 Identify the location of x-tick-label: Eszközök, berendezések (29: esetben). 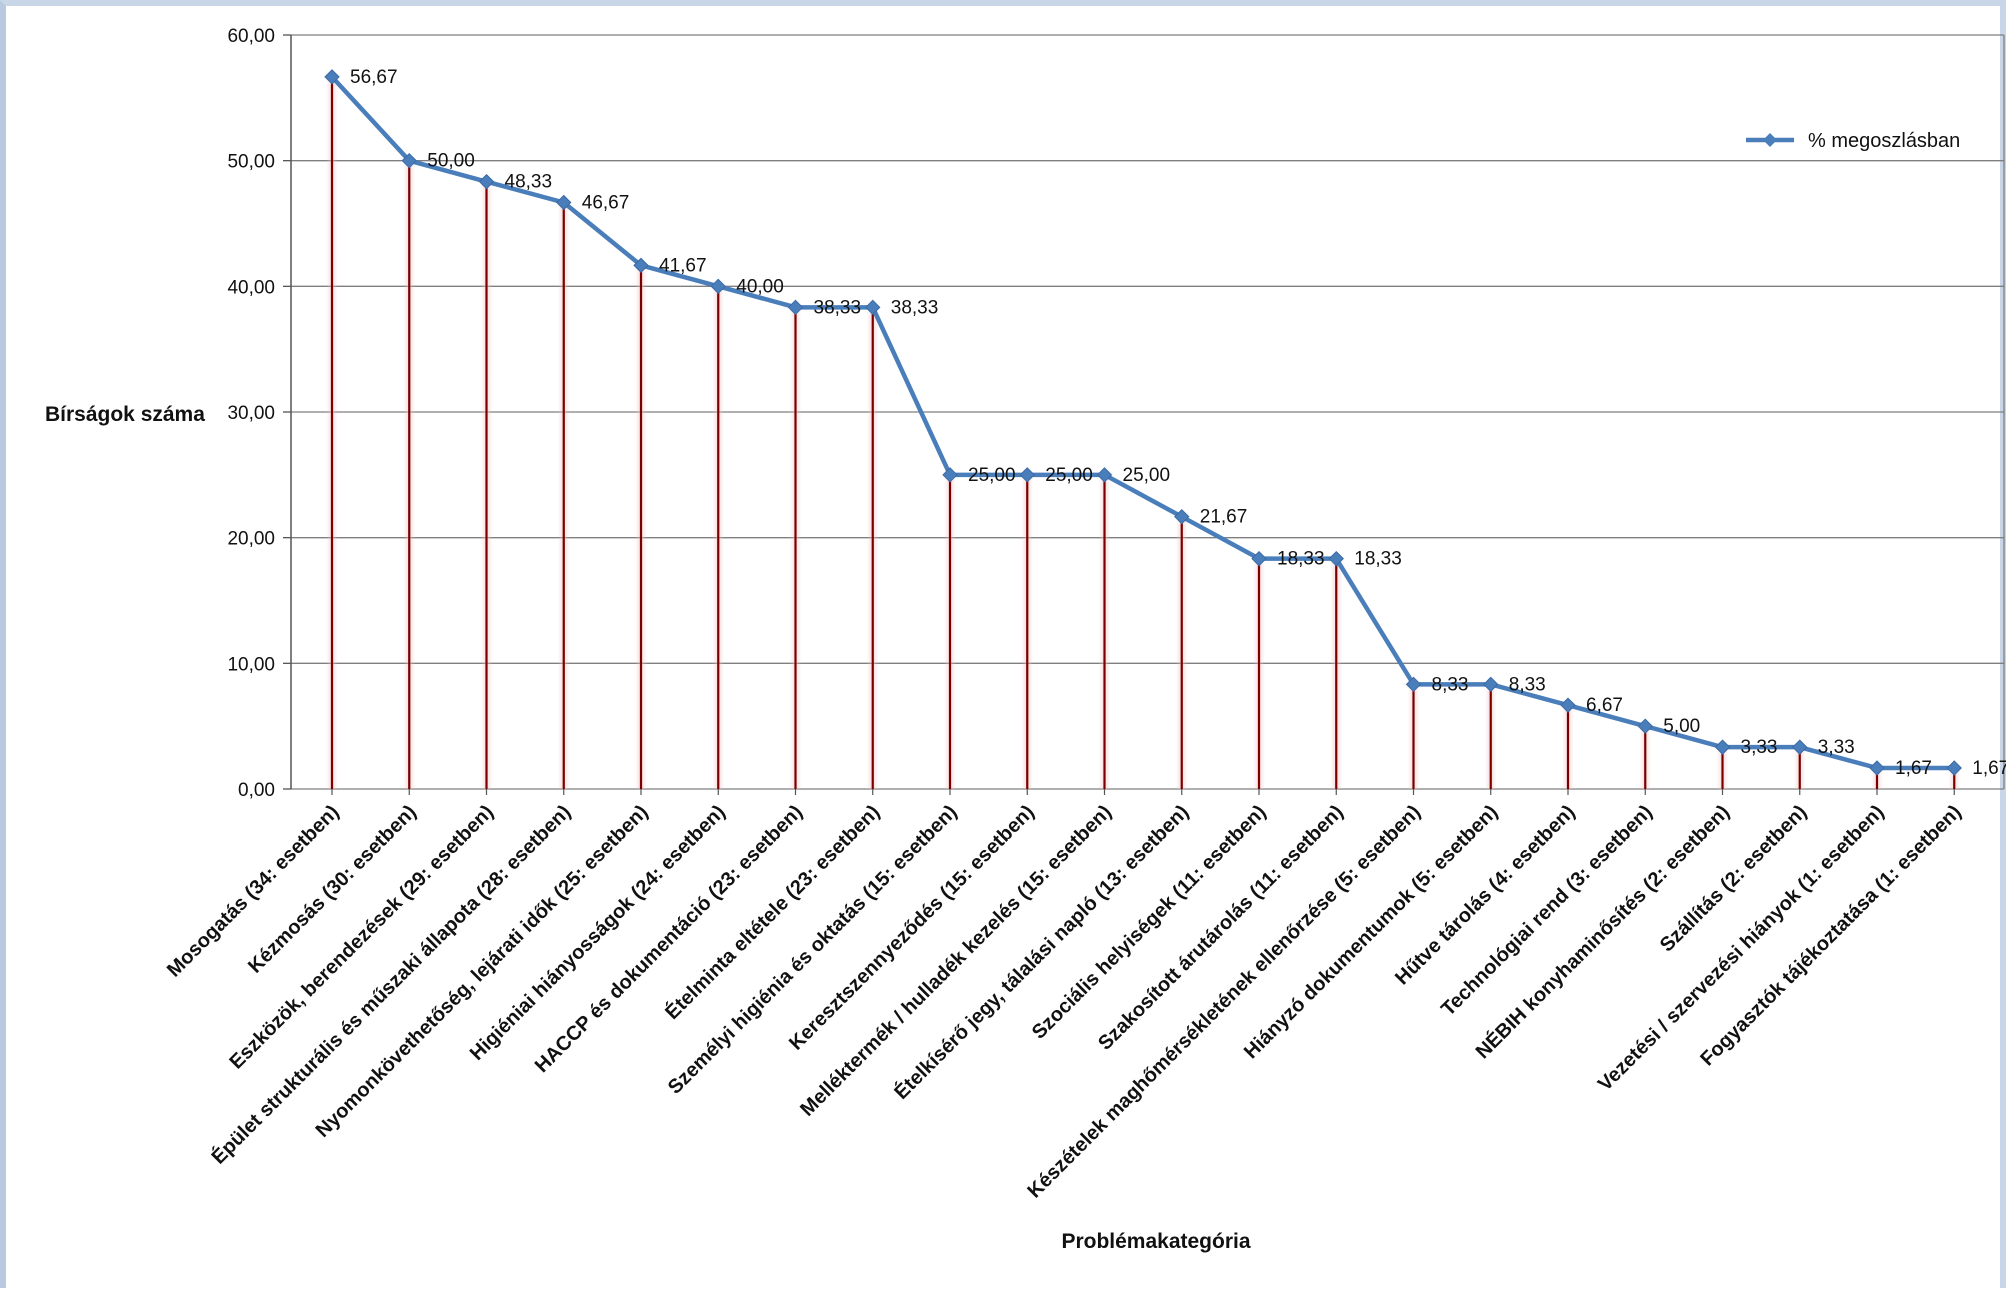
(361, 937).